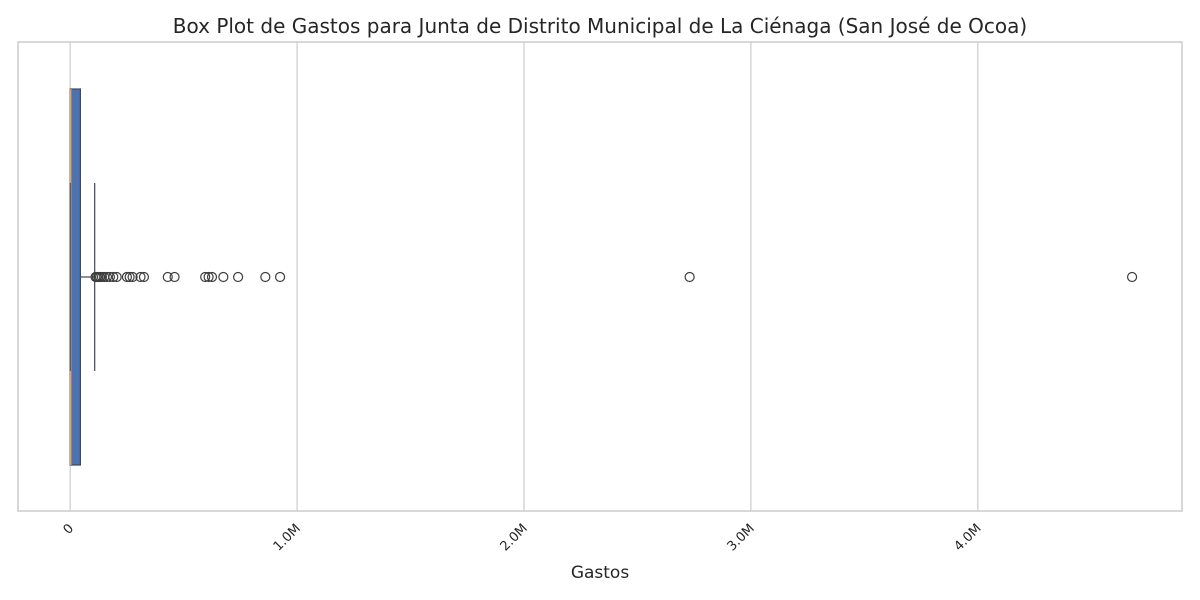  I want to click on x-axis-label: Gastos, so click(600, 573).